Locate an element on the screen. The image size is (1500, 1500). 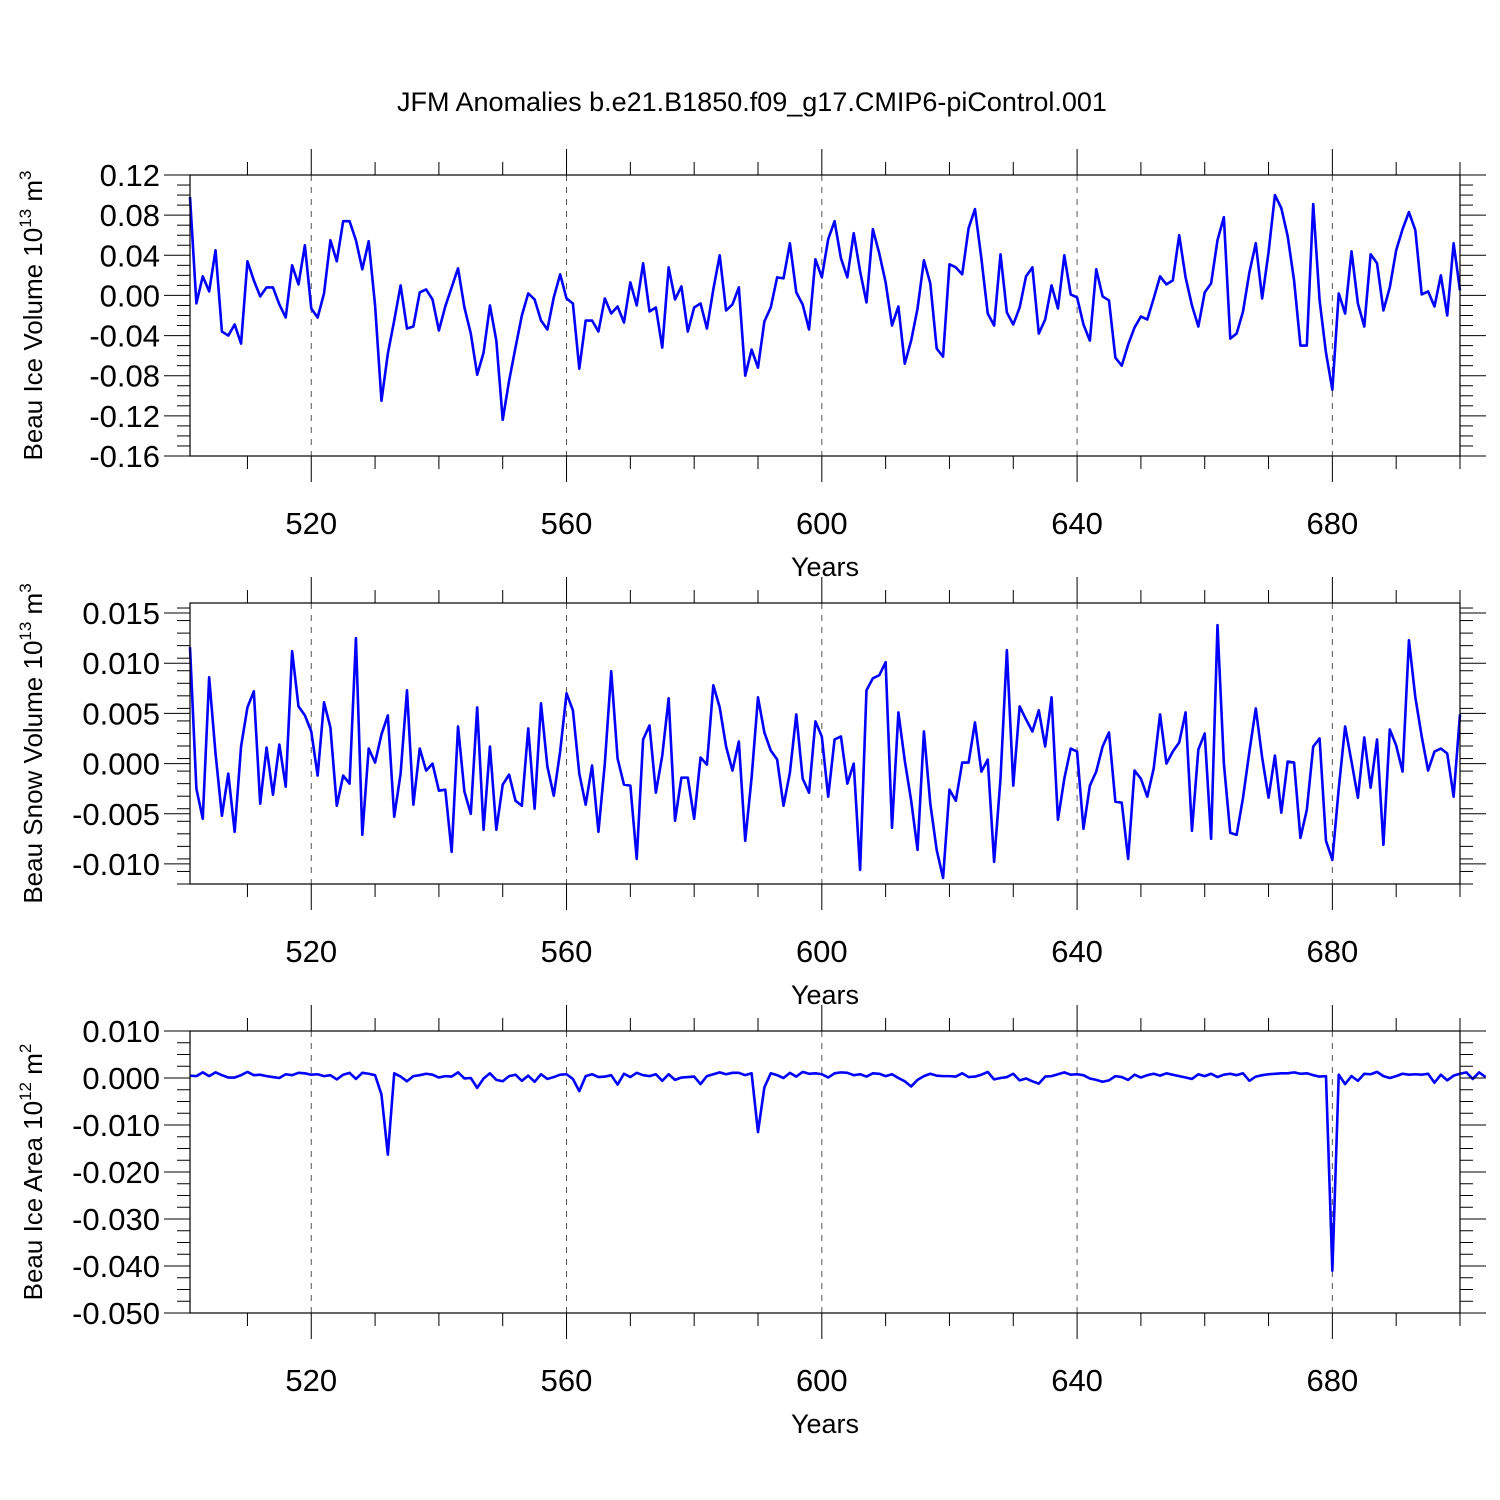
y-axis-label: Beau Ice Volume 1013 m3 is located at coordinates (32, 316).